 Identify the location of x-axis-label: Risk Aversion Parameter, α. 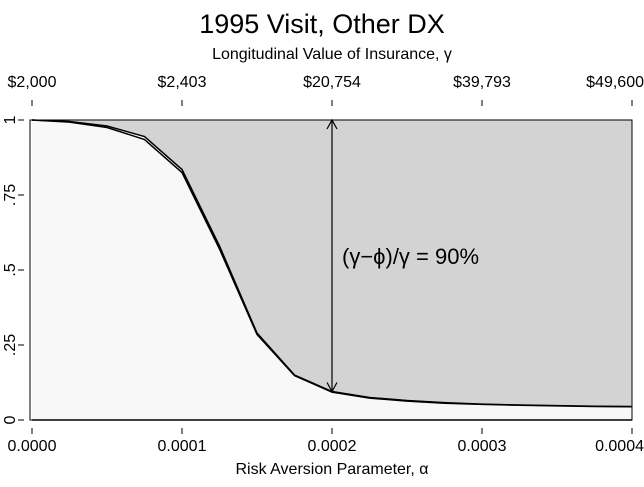
(331, 469).